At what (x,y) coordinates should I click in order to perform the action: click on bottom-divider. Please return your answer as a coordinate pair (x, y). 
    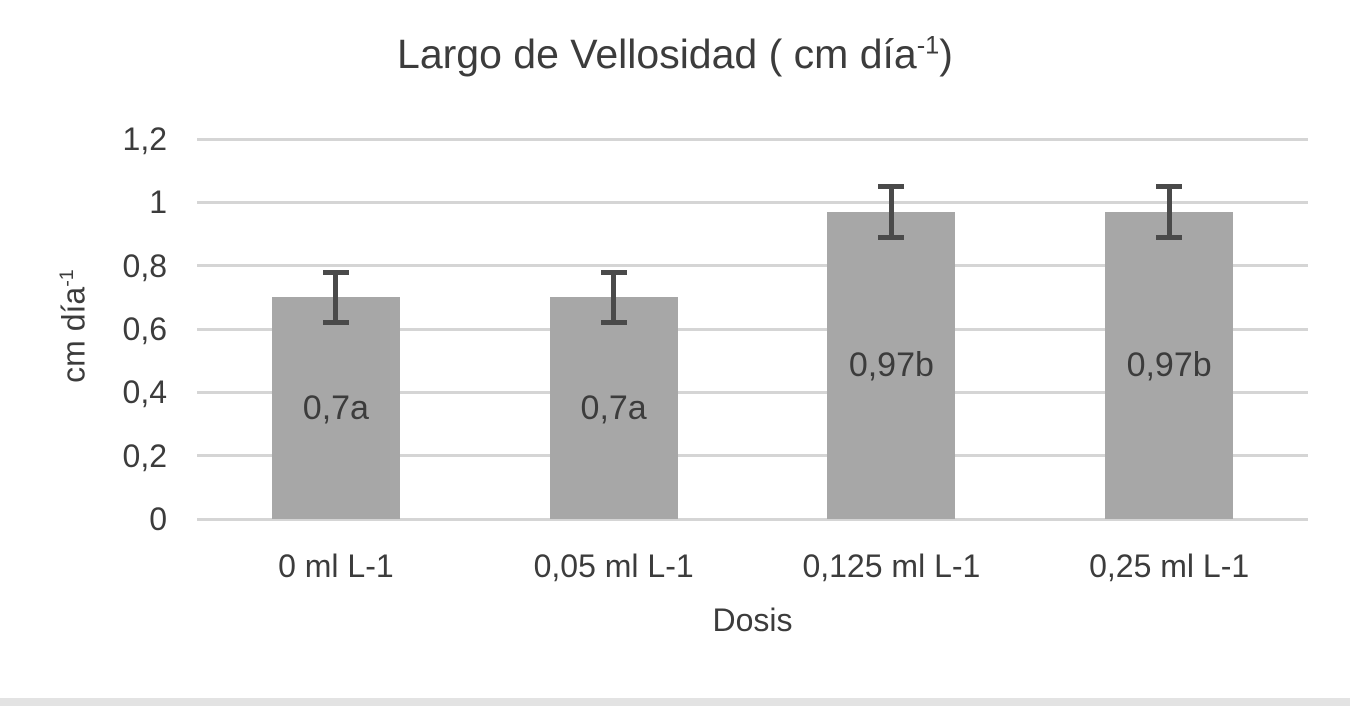
    Looking at the image, I should click on (675, 702).